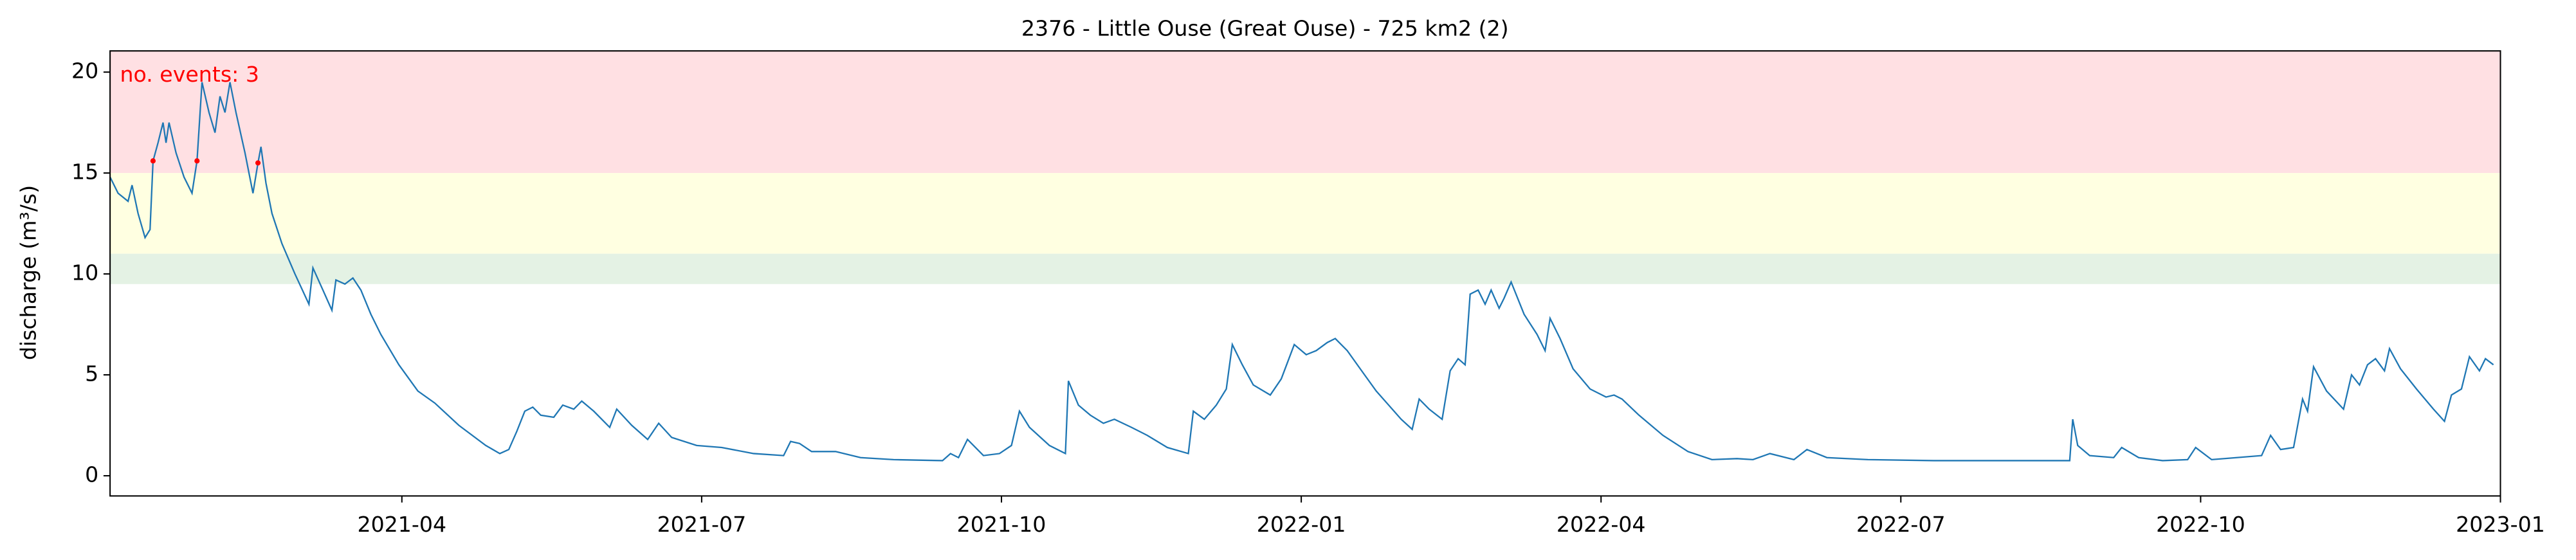 The image size is (2576, 560). I want to click on x-tick-label: 2022-10, so click(2200, 525).